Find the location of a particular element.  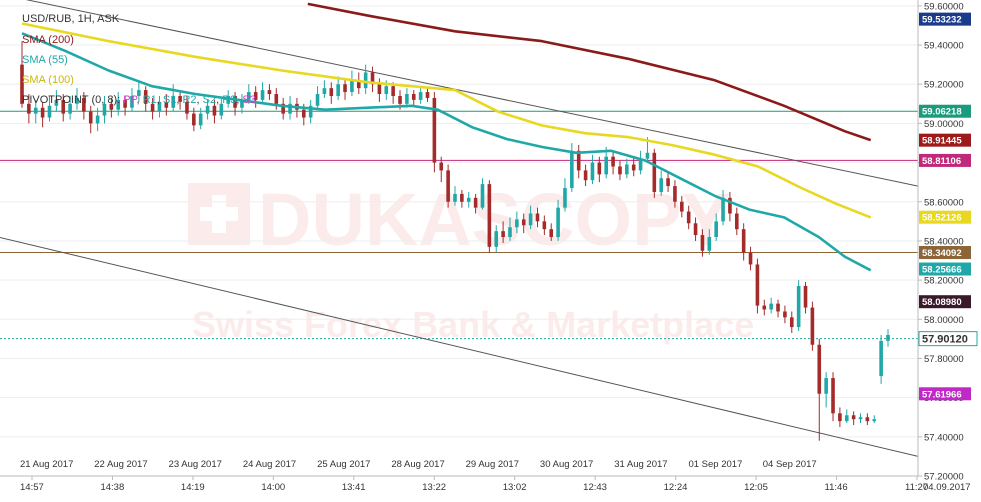

x-date-label: 01 Sep 2017 is located at coordinates (715, 464).